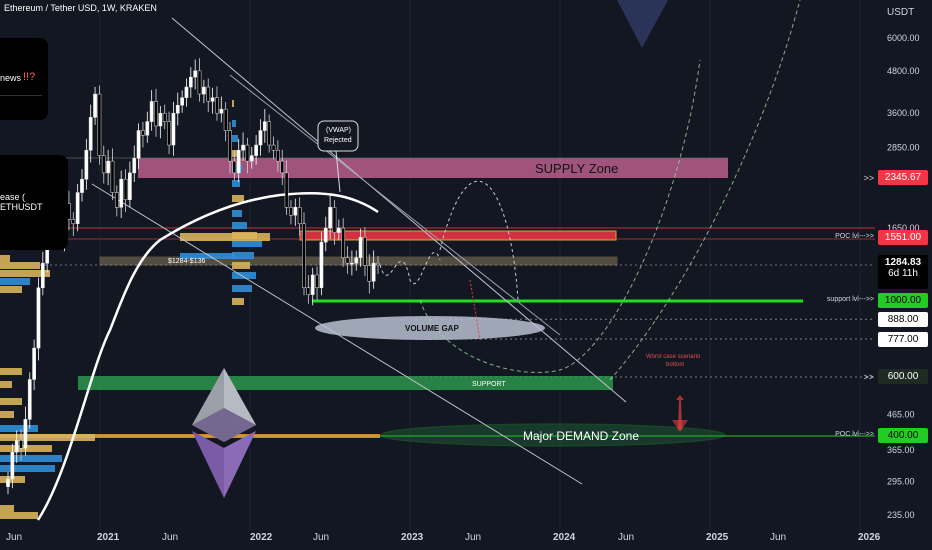 This screenshot has width=932, height=550. I want to click on support-zone-label: SUPPORT, so click(489, 384).